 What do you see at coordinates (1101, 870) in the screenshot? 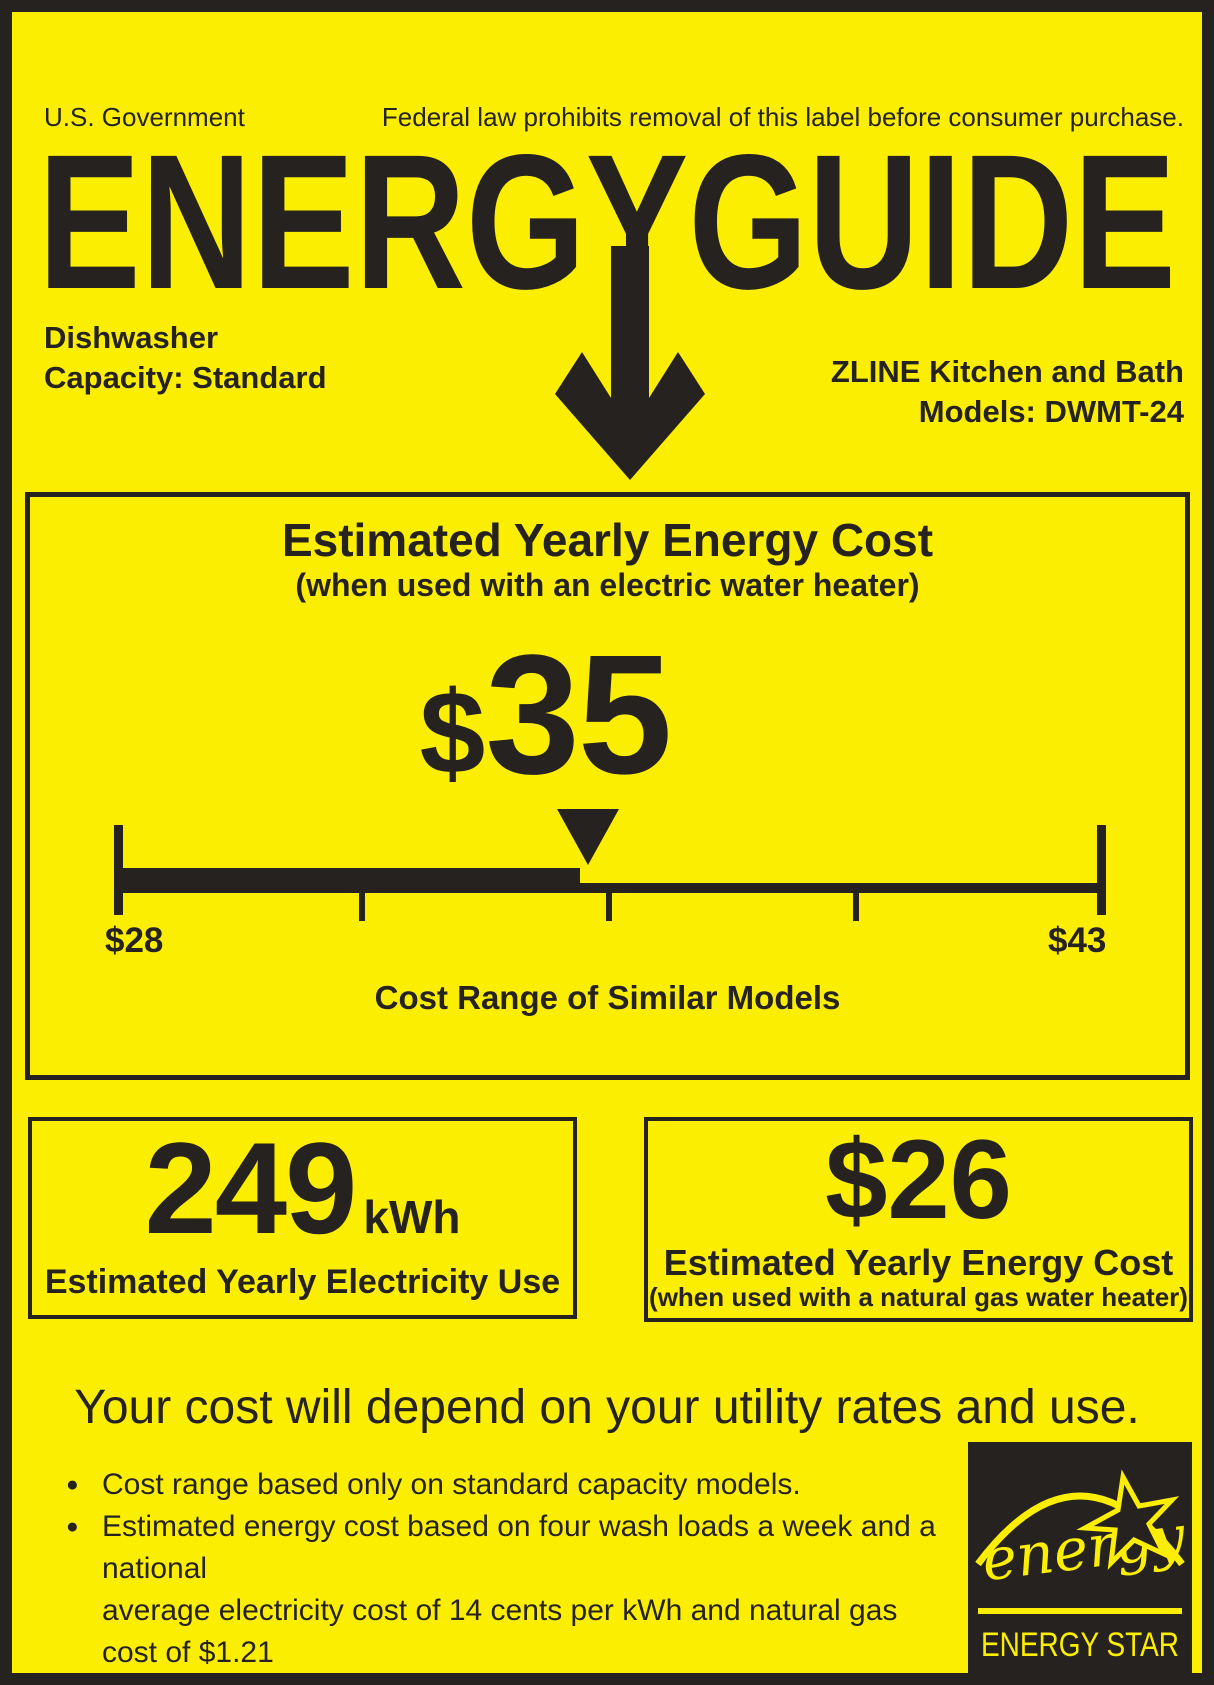
I see `cost-range-right-cap` at bounding box center [1101, 870].